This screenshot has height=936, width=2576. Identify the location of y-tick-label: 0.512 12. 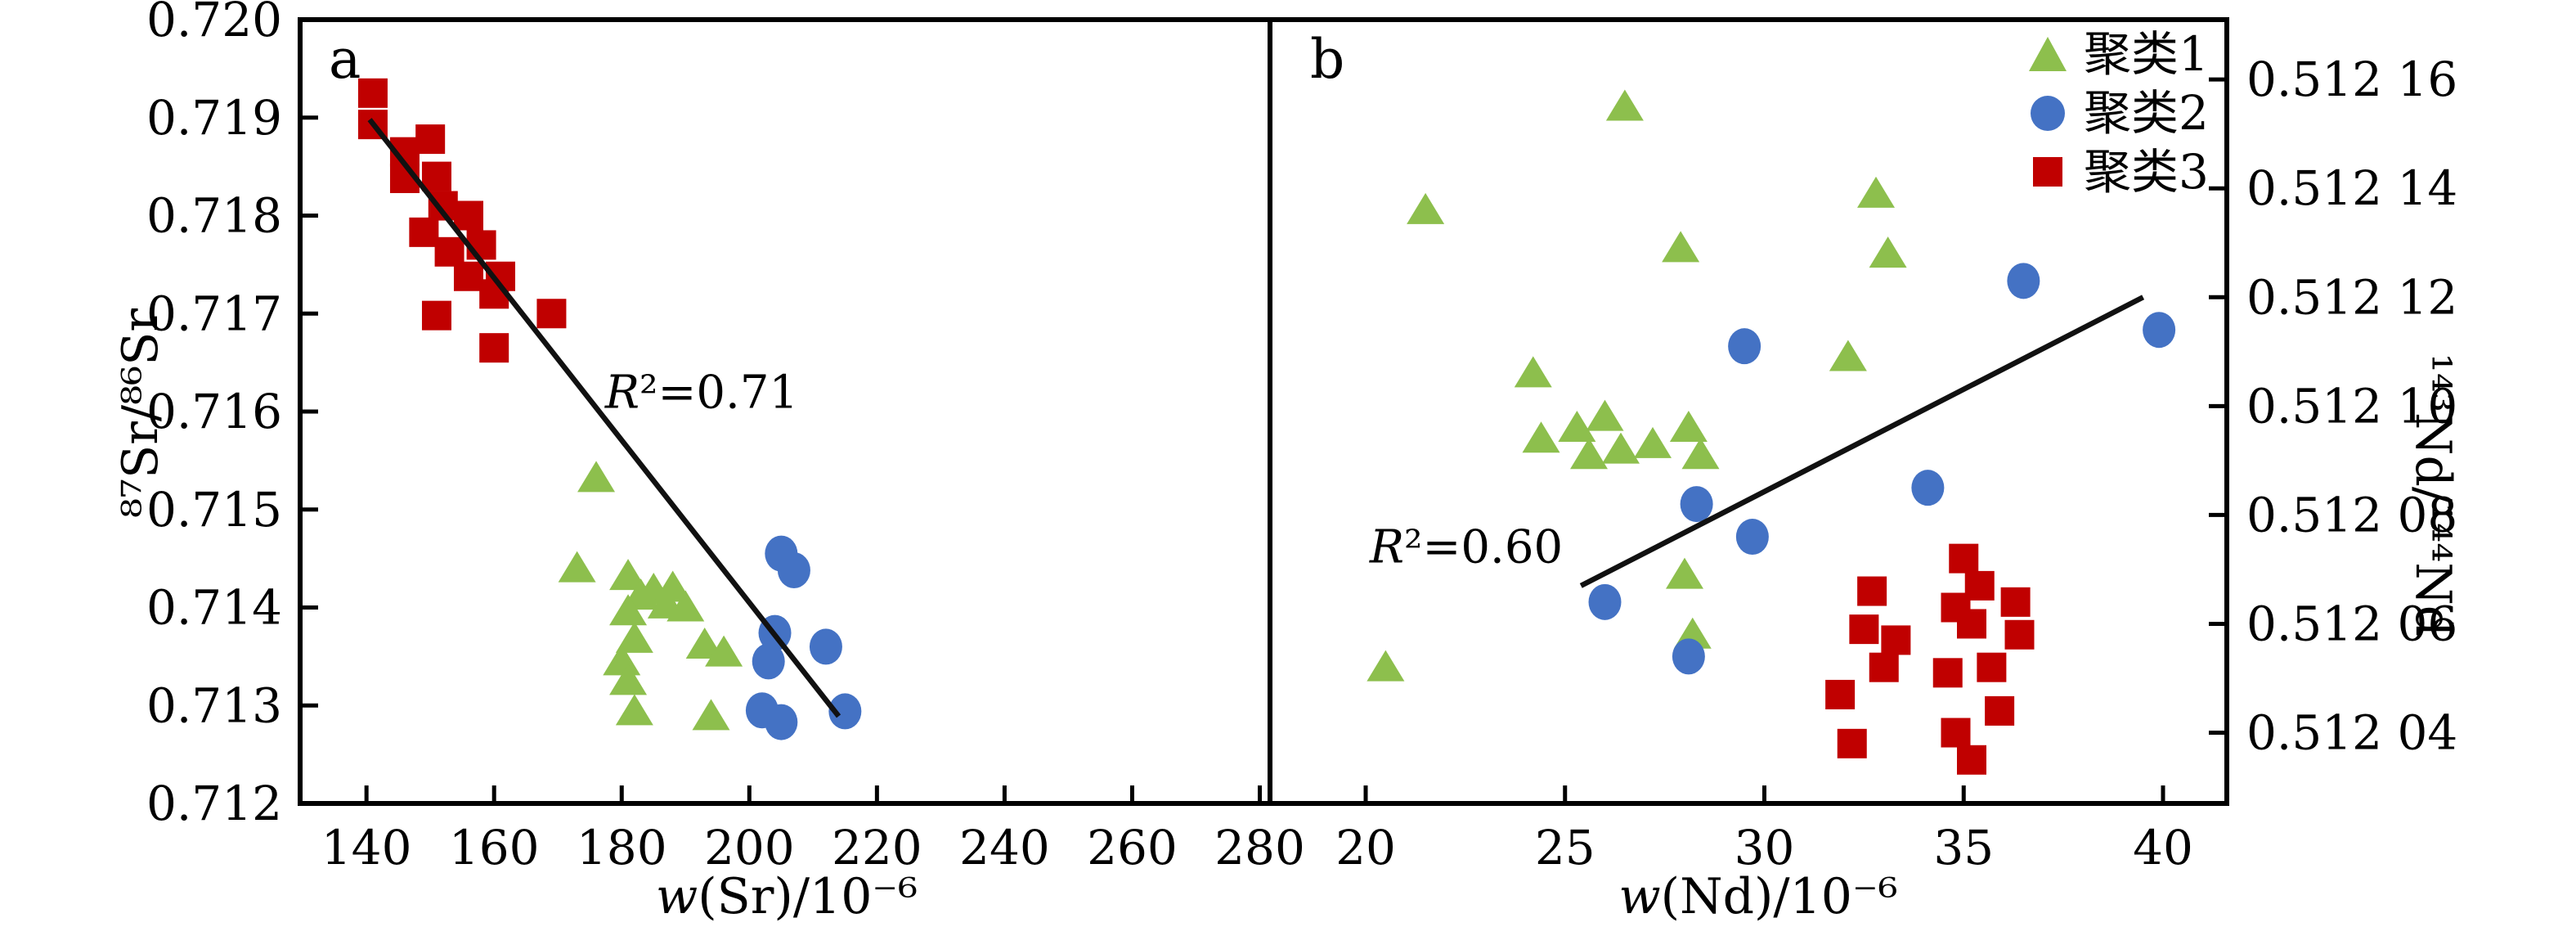
(2352, 297).